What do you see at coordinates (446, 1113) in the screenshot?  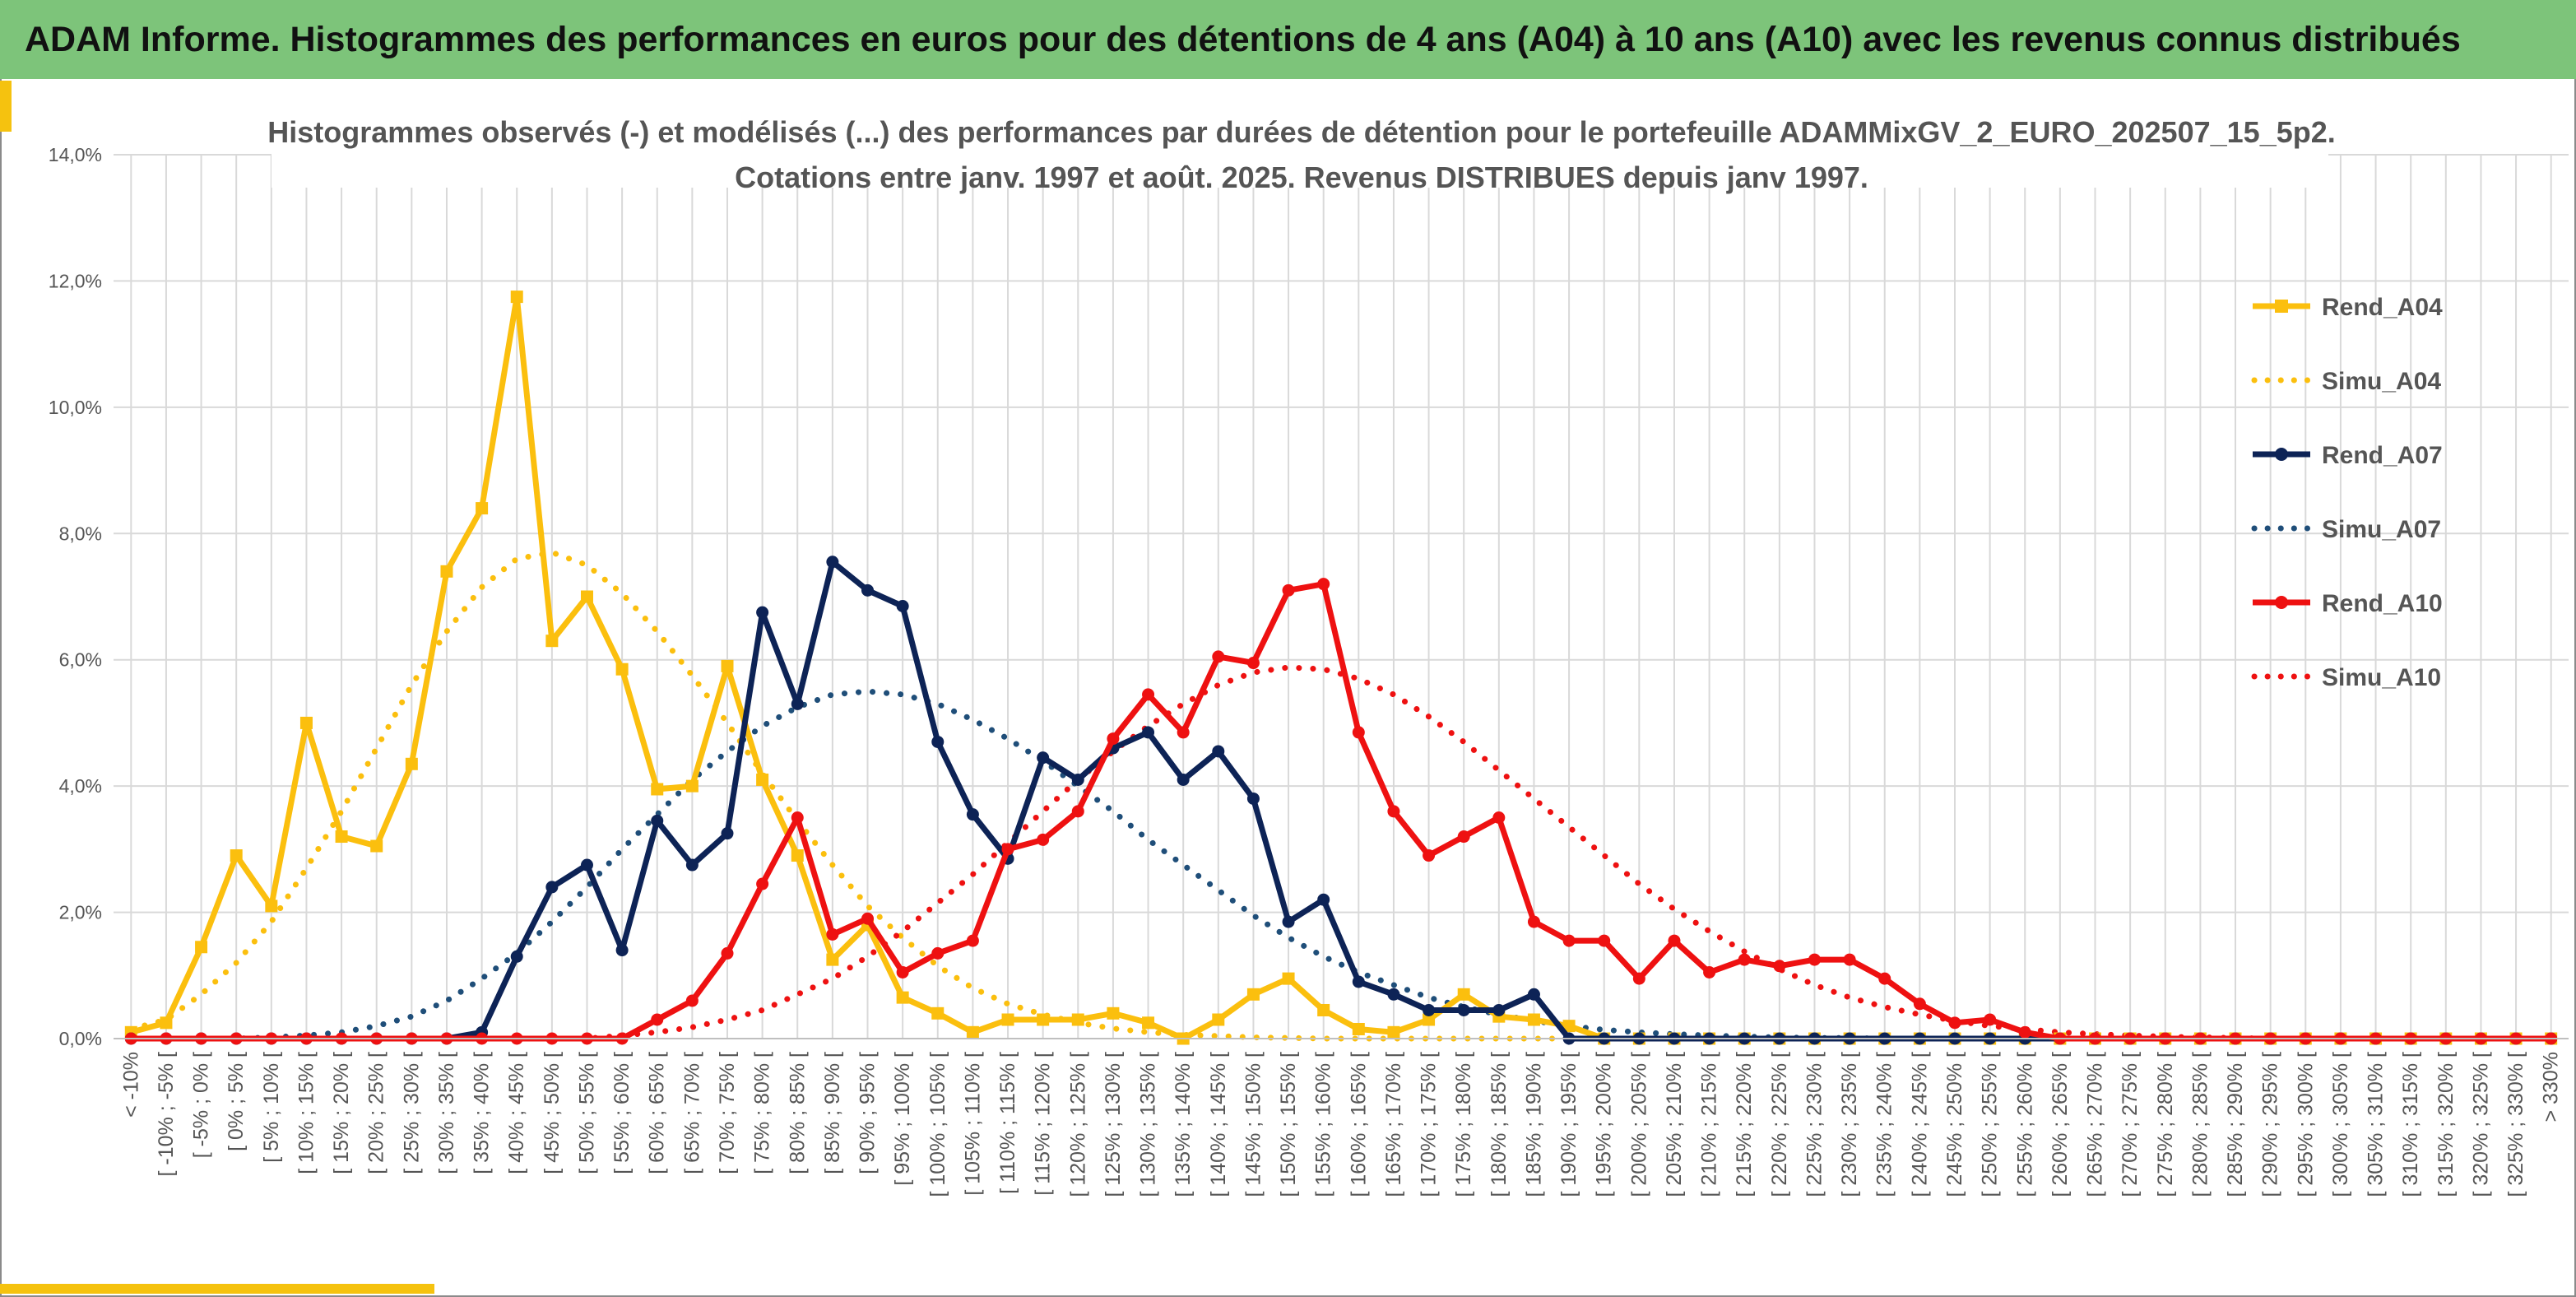 I see `x-tick-label: [ 30% ; 35% [` at bounding box center [446, 1113].